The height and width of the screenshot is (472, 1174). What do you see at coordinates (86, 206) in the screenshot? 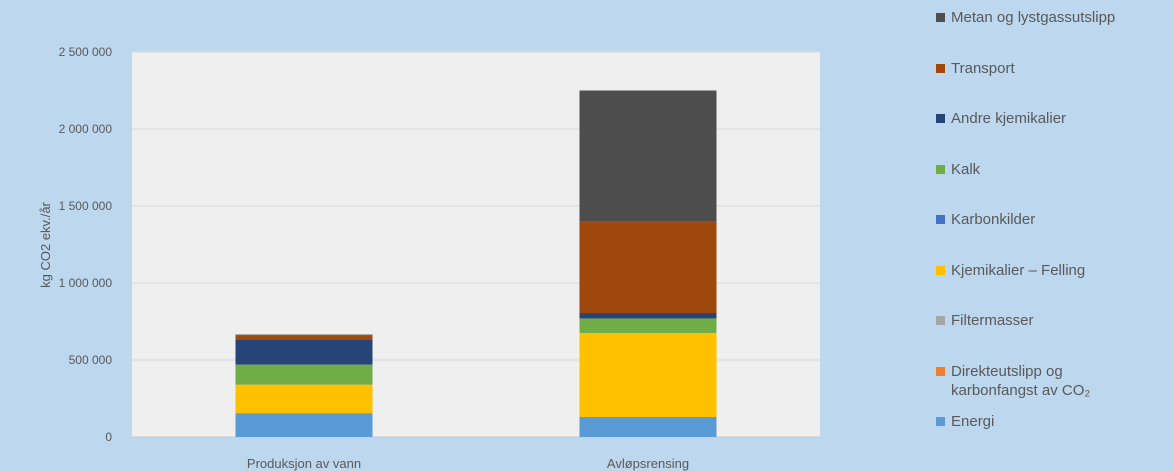
I see `y-tick-label: 1 500 000` at bounding box center [86, 206].